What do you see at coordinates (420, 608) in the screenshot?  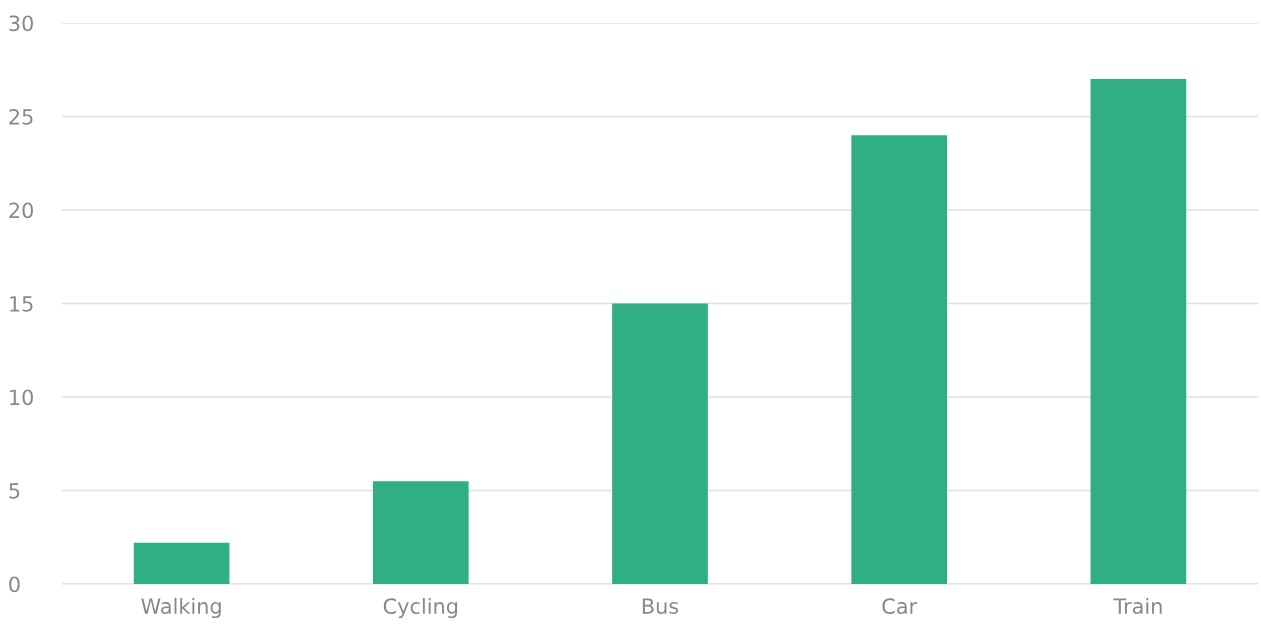 I see `x-tick-label: Cycling` at bounding box center [420, 608].